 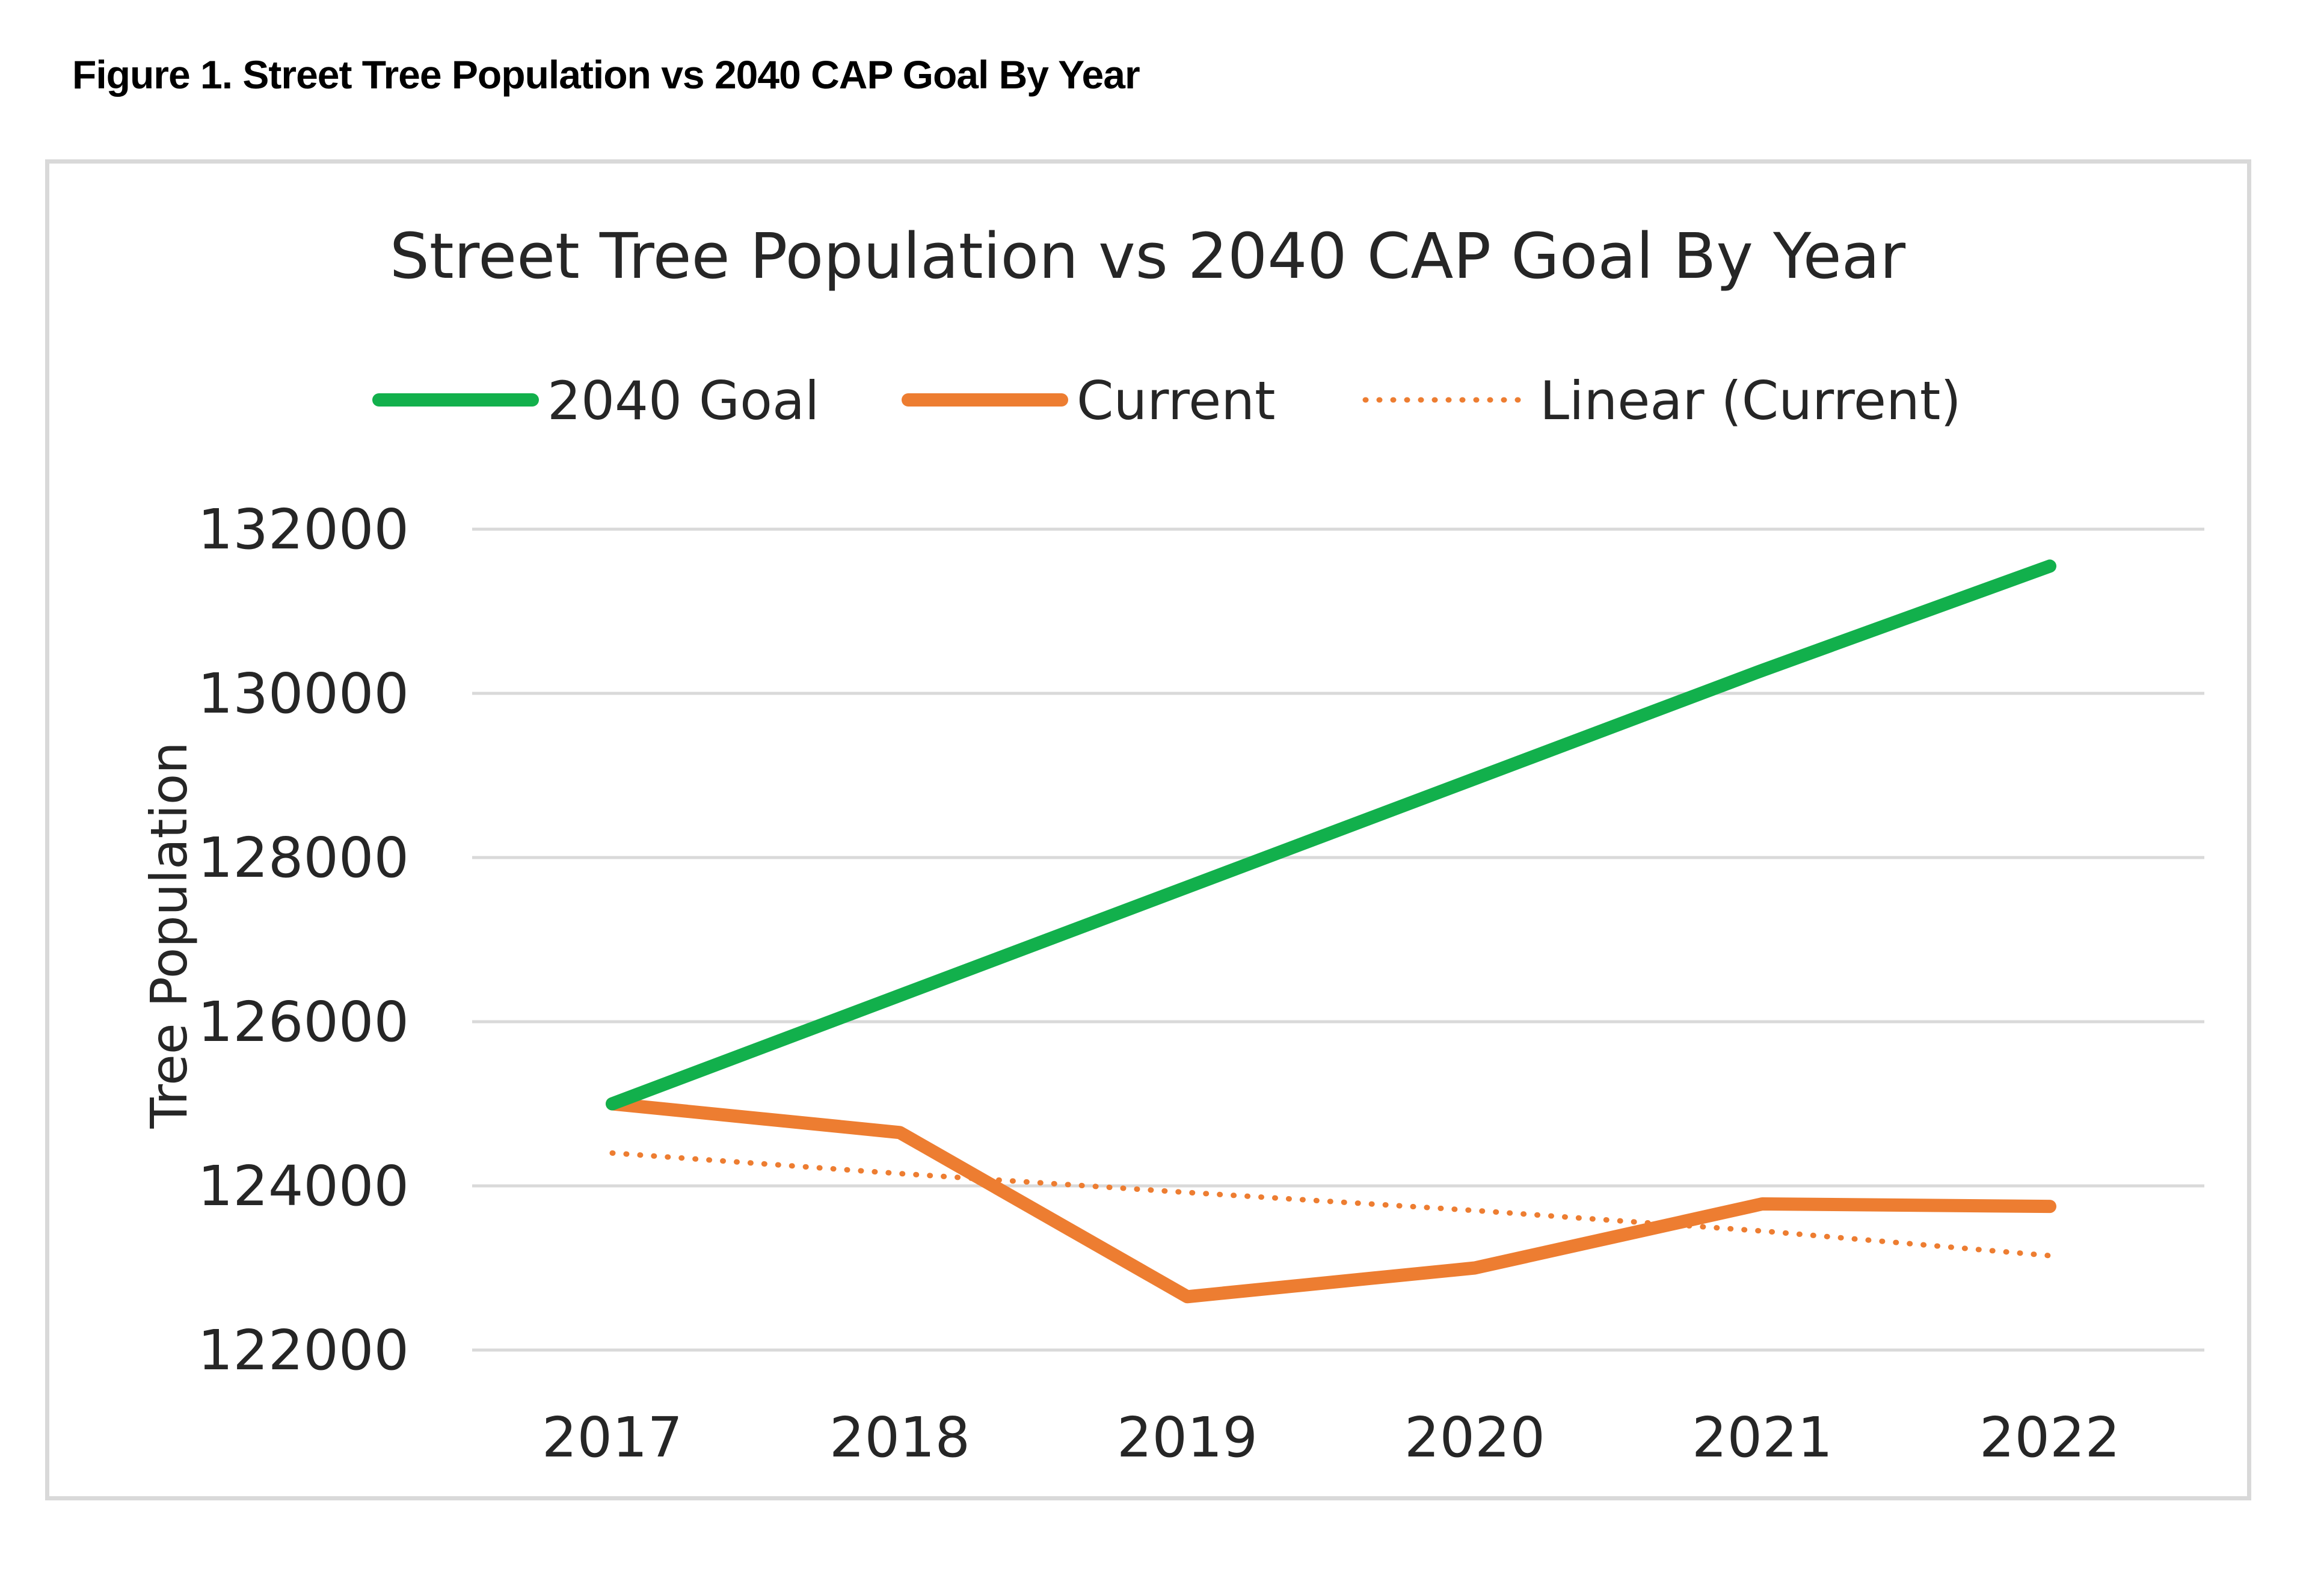 What do you see at coordinates (2049, 1437) in the screenshot?
I see `x-tick-label: 2022` at bounding box center [2049, 1437].